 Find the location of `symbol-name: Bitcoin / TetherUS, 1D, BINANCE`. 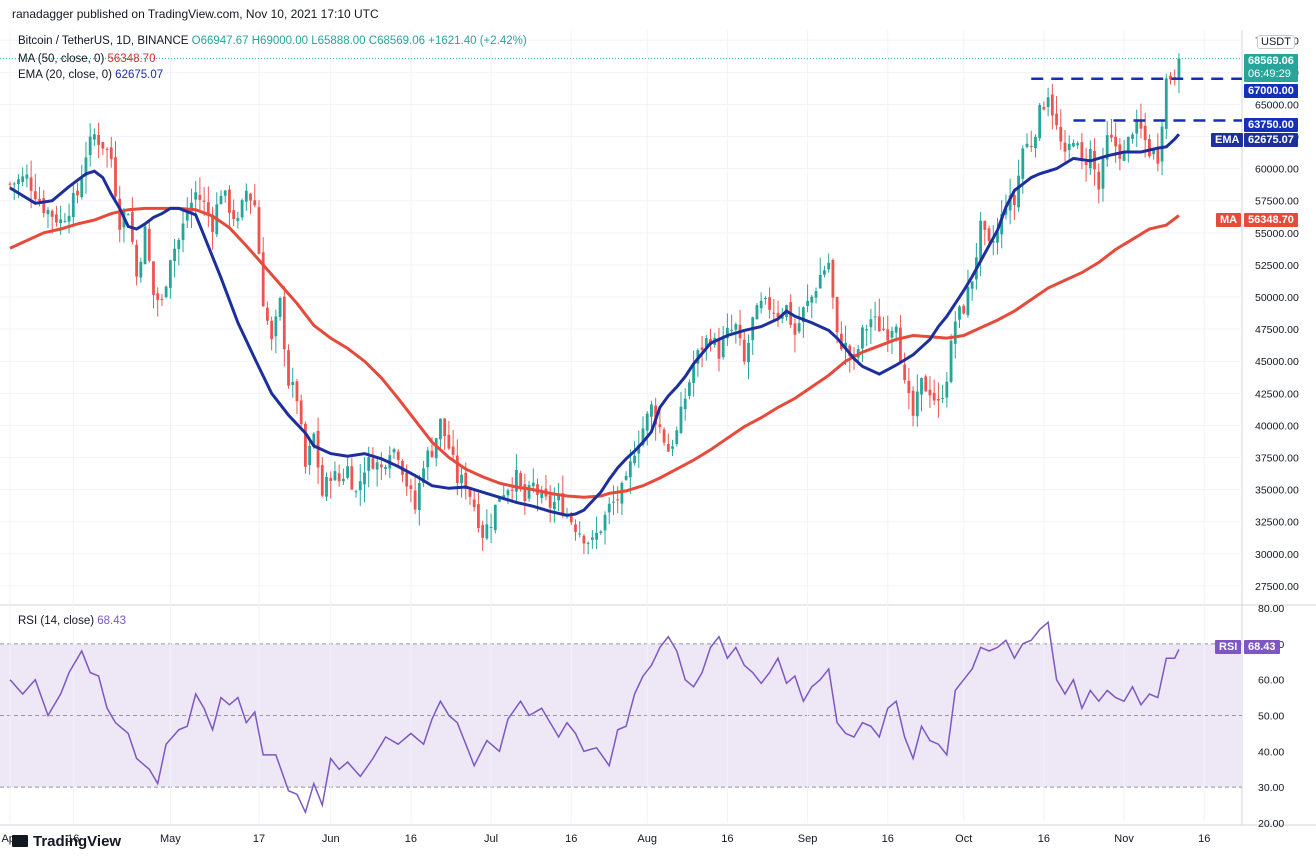

symbol-name: Bitcoin / TetherUS, 1D, BINANCE is located at coordinates (103, 41).